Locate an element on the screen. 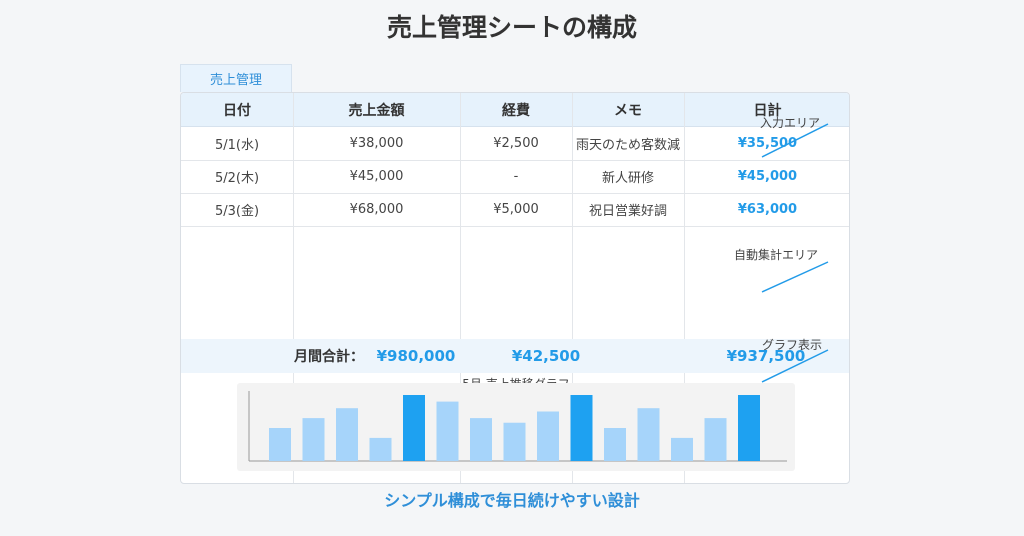 The height and width of the screenshot is (536, 1024). cell-date: 5/1(水) is located at coordinates (237, 145).